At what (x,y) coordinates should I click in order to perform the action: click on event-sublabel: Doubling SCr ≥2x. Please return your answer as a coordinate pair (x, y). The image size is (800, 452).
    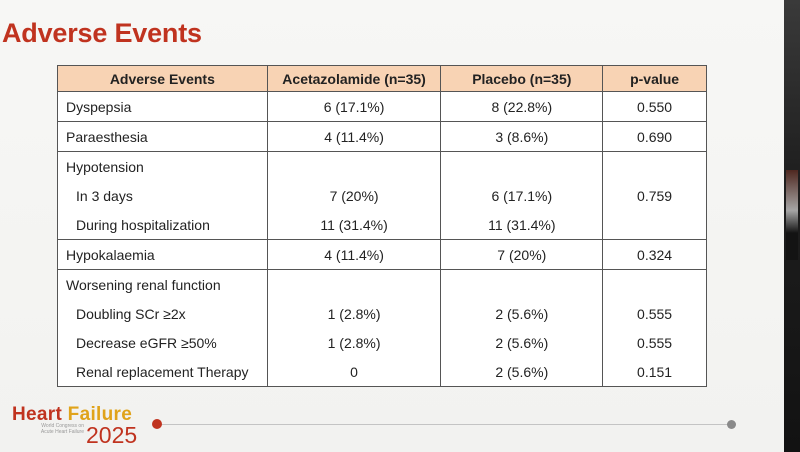
    Looking at the image, I should click on (162, 313).